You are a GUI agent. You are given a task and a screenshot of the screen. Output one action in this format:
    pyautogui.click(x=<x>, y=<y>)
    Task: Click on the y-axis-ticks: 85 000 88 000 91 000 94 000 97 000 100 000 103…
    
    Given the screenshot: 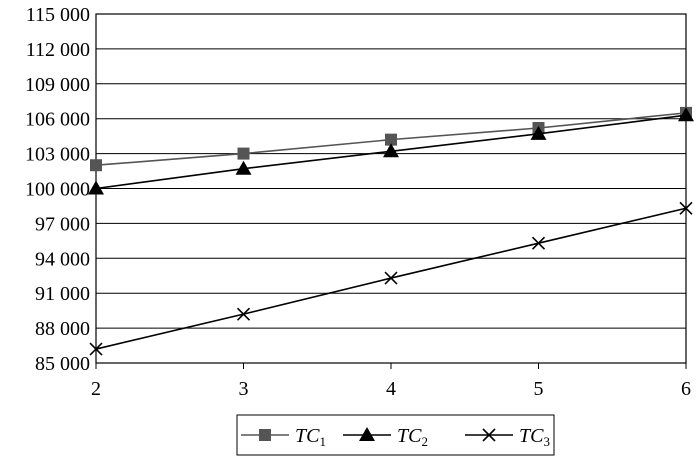 What is the action you would take?
    pyautogui.click(x=57, y=189)
    